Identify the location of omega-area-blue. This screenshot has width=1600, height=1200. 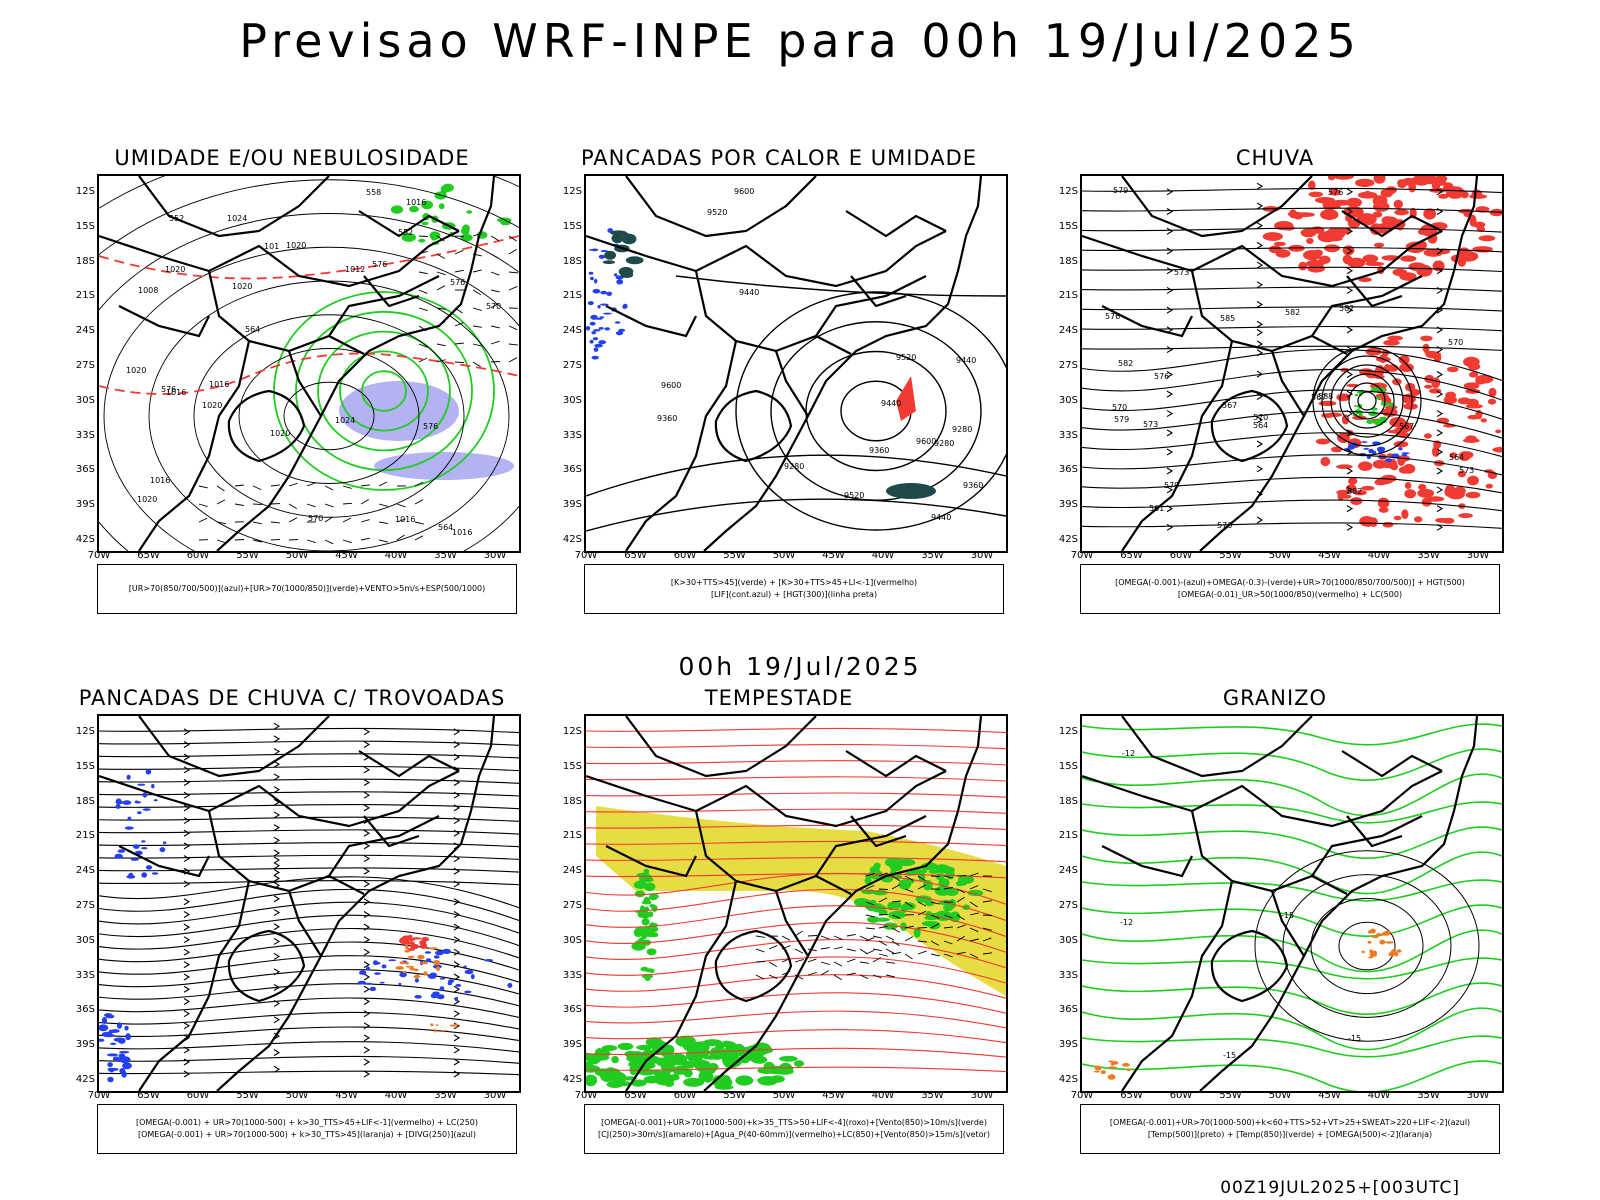
(1371, 451).